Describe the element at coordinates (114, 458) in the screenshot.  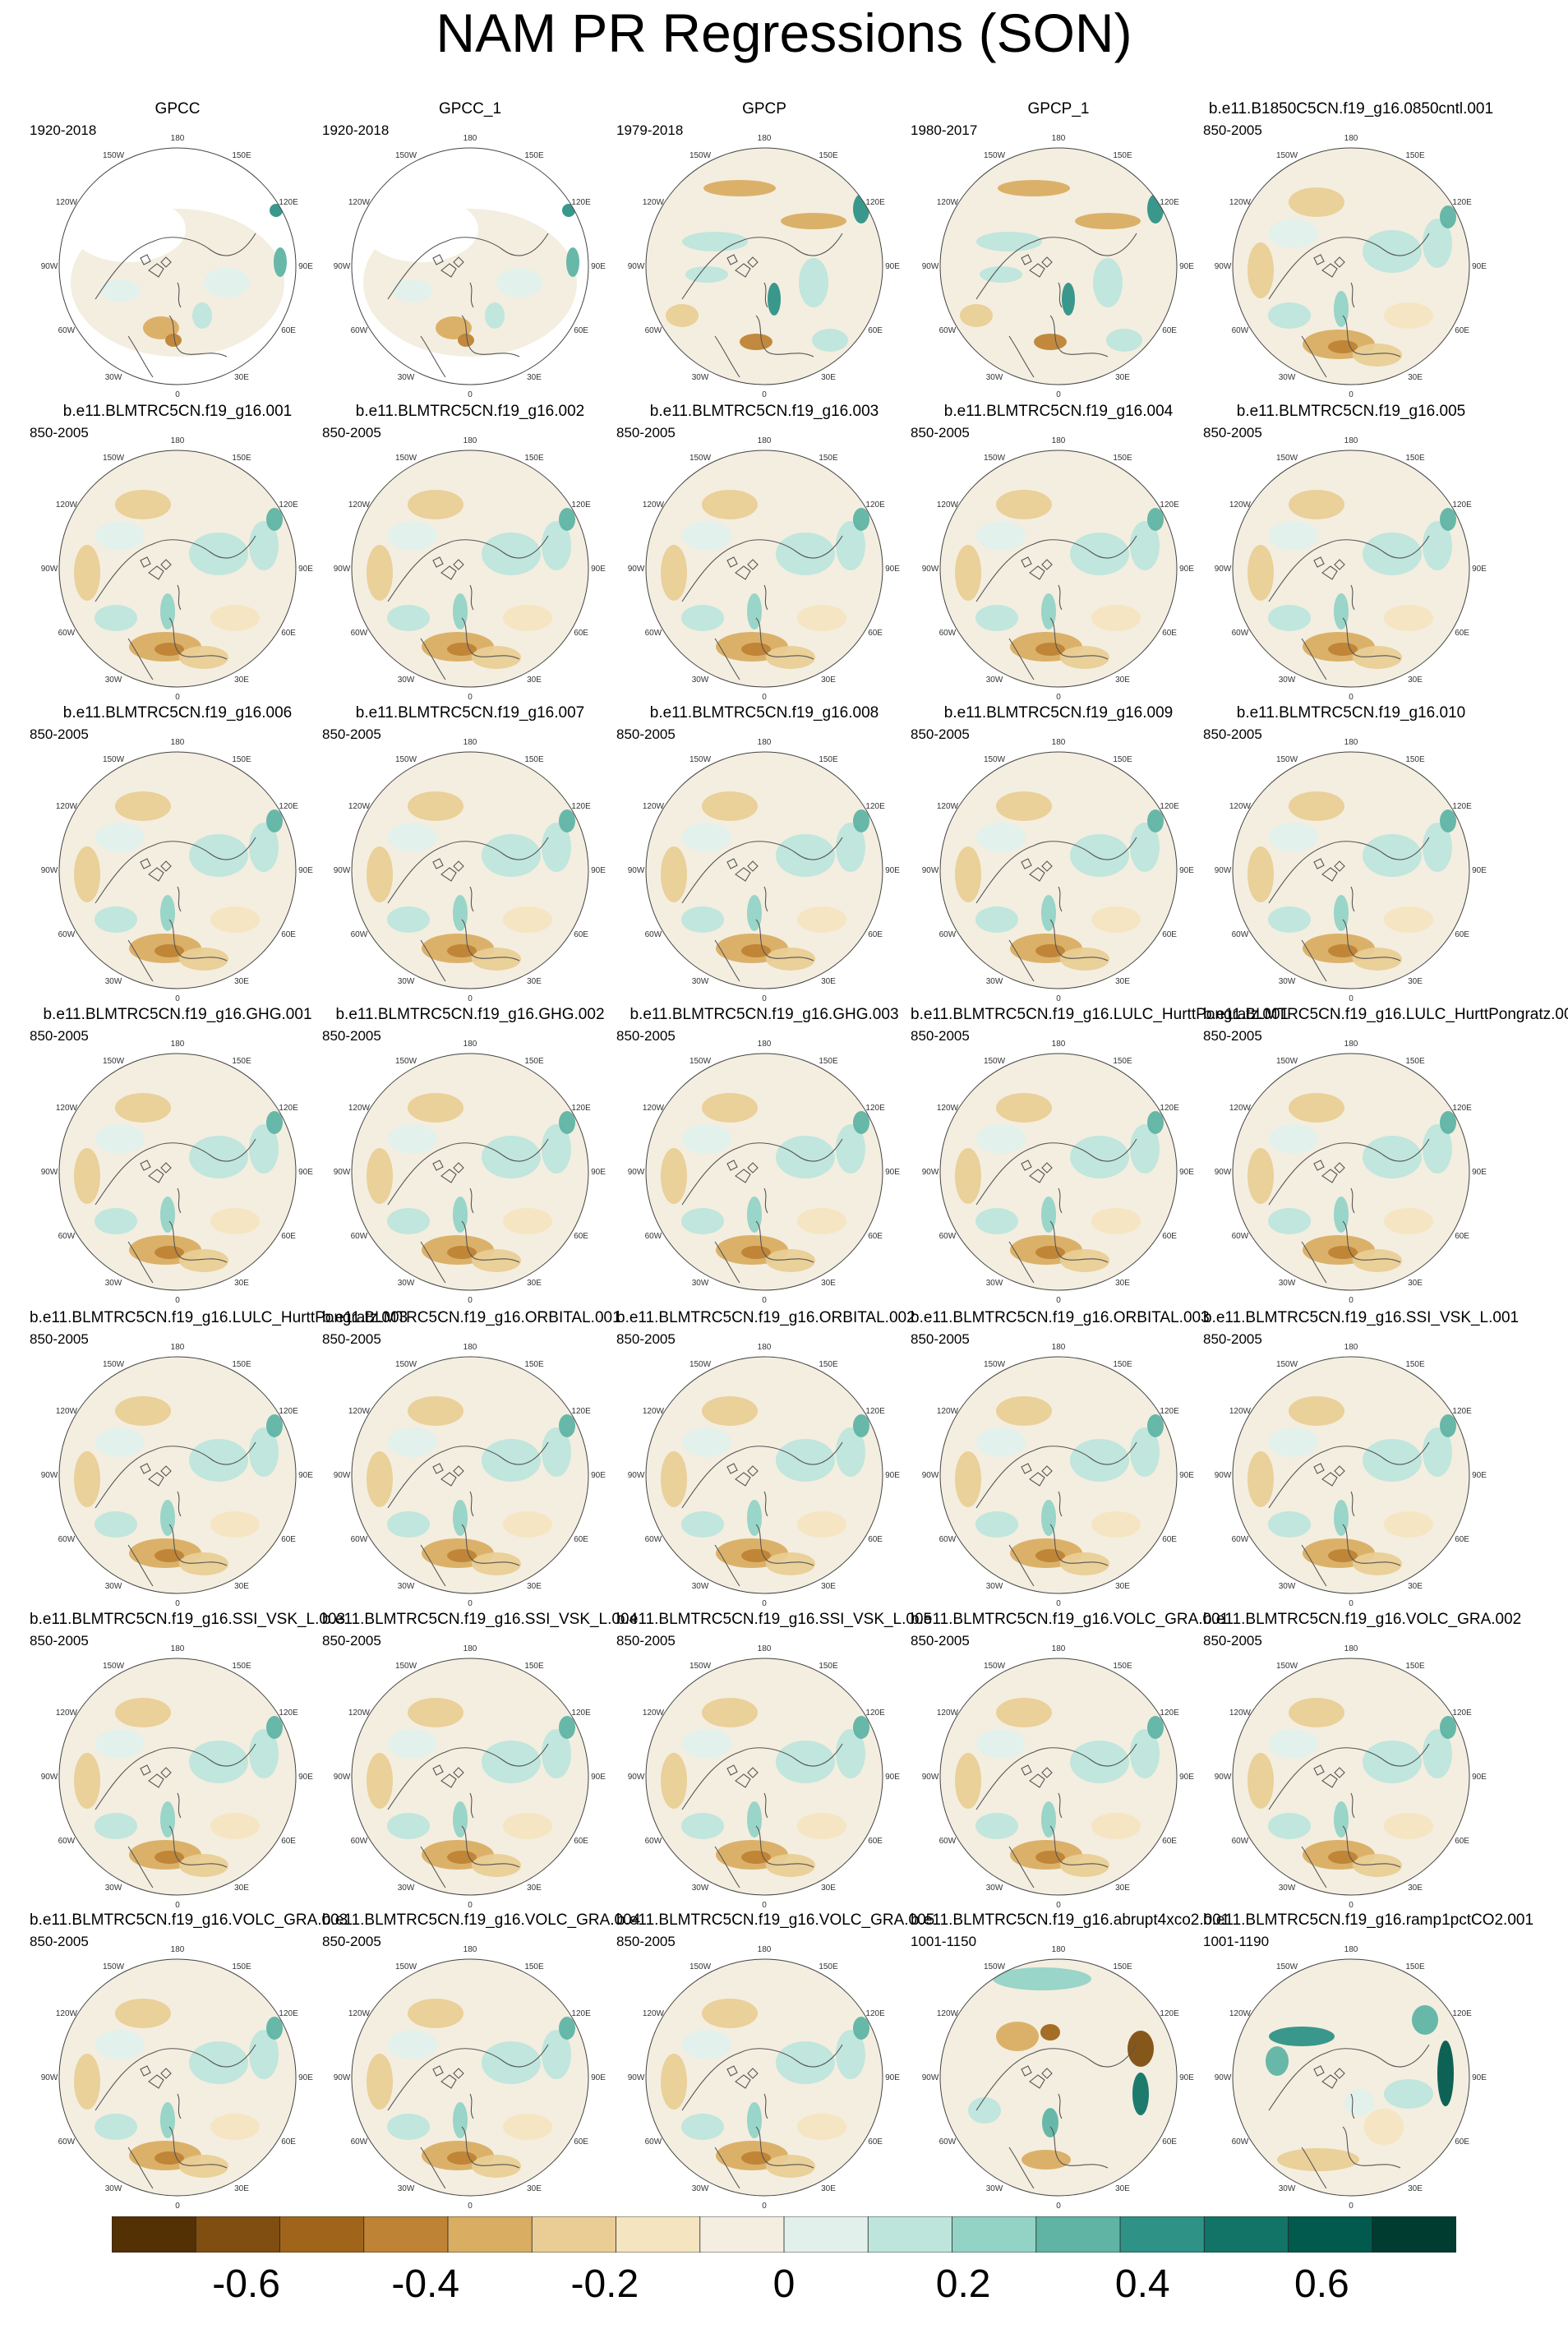
I see `longitude-label: 150W` at that location.